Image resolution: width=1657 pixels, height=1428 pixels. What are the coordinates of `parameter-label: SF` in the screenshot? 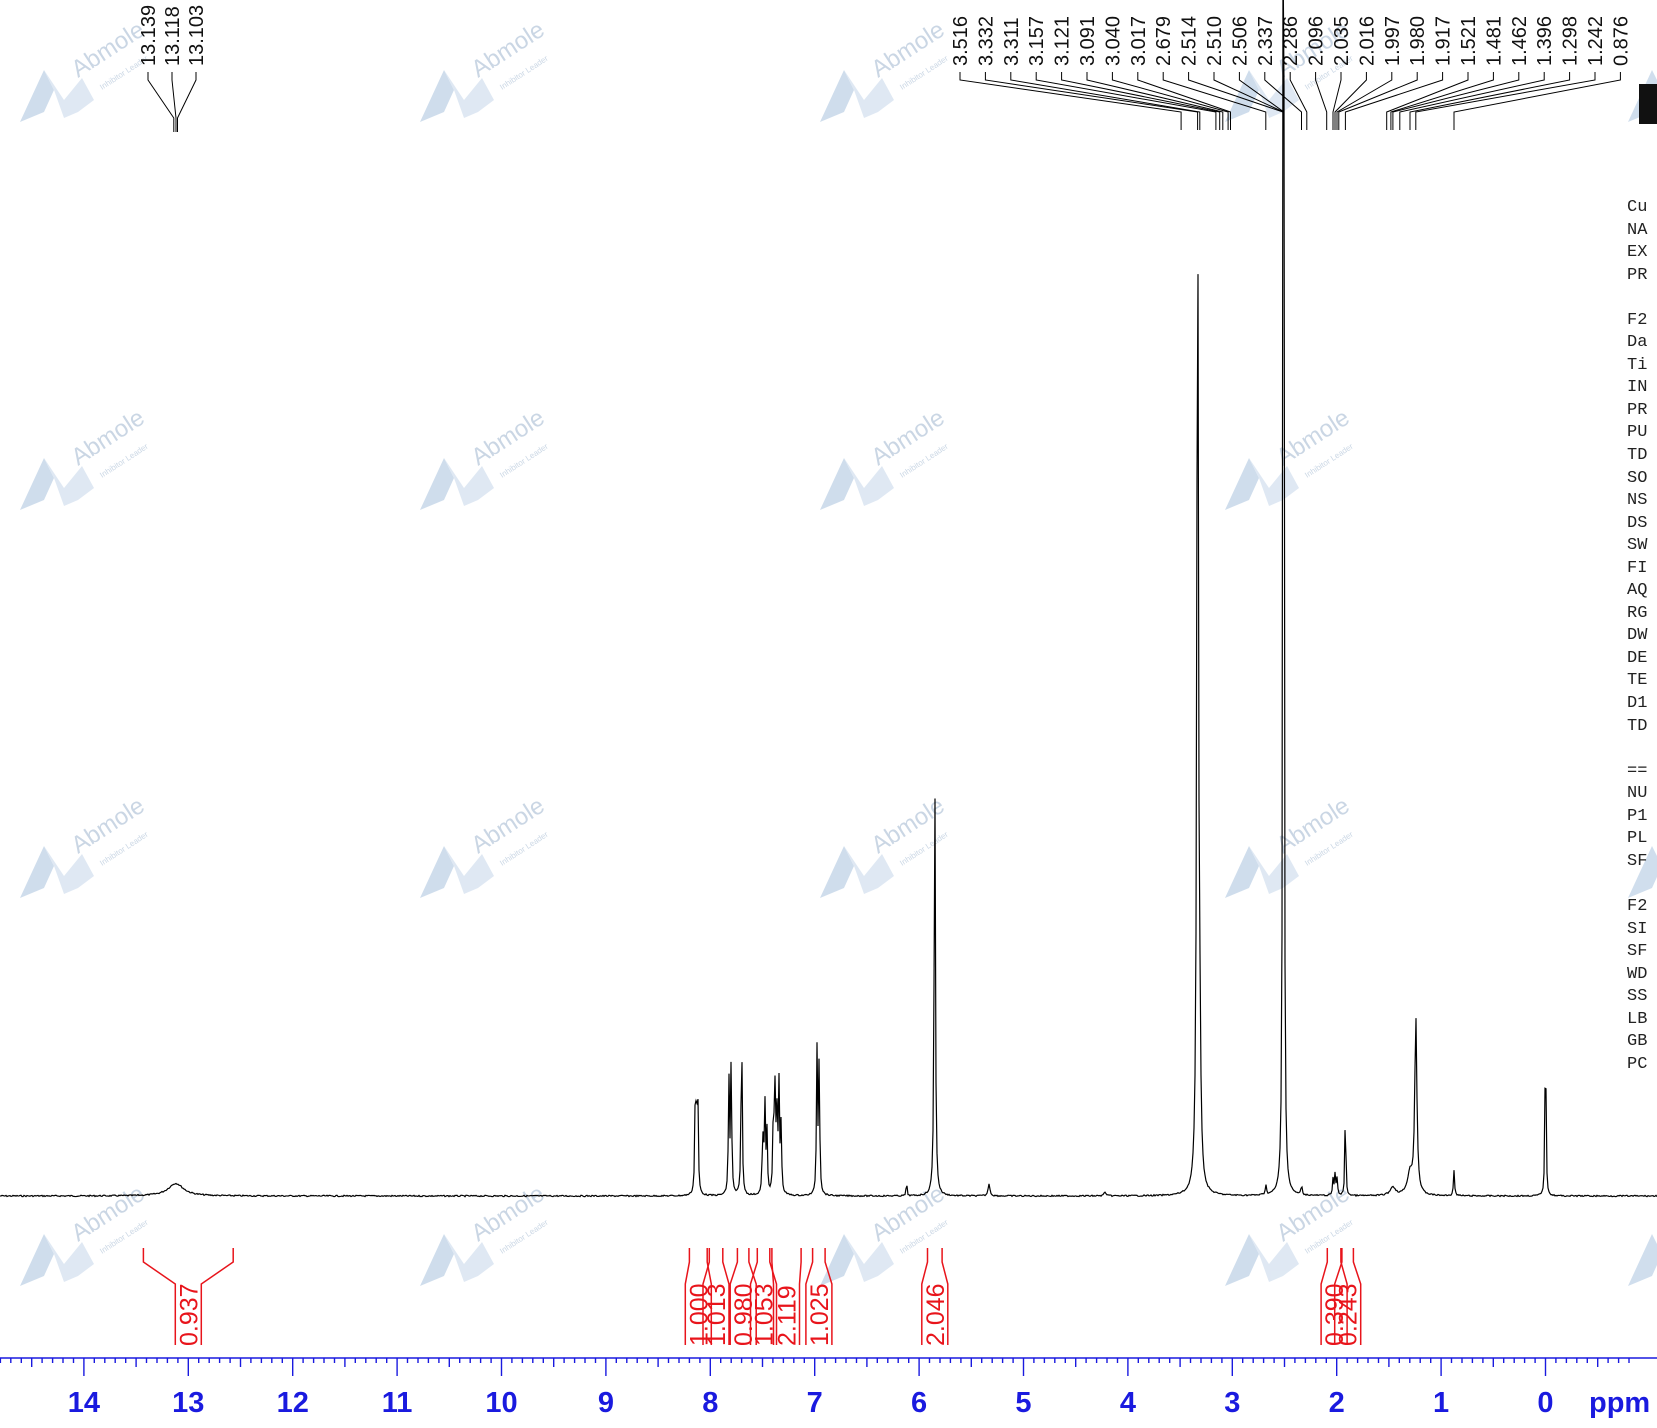 It's located at (1637, 952).